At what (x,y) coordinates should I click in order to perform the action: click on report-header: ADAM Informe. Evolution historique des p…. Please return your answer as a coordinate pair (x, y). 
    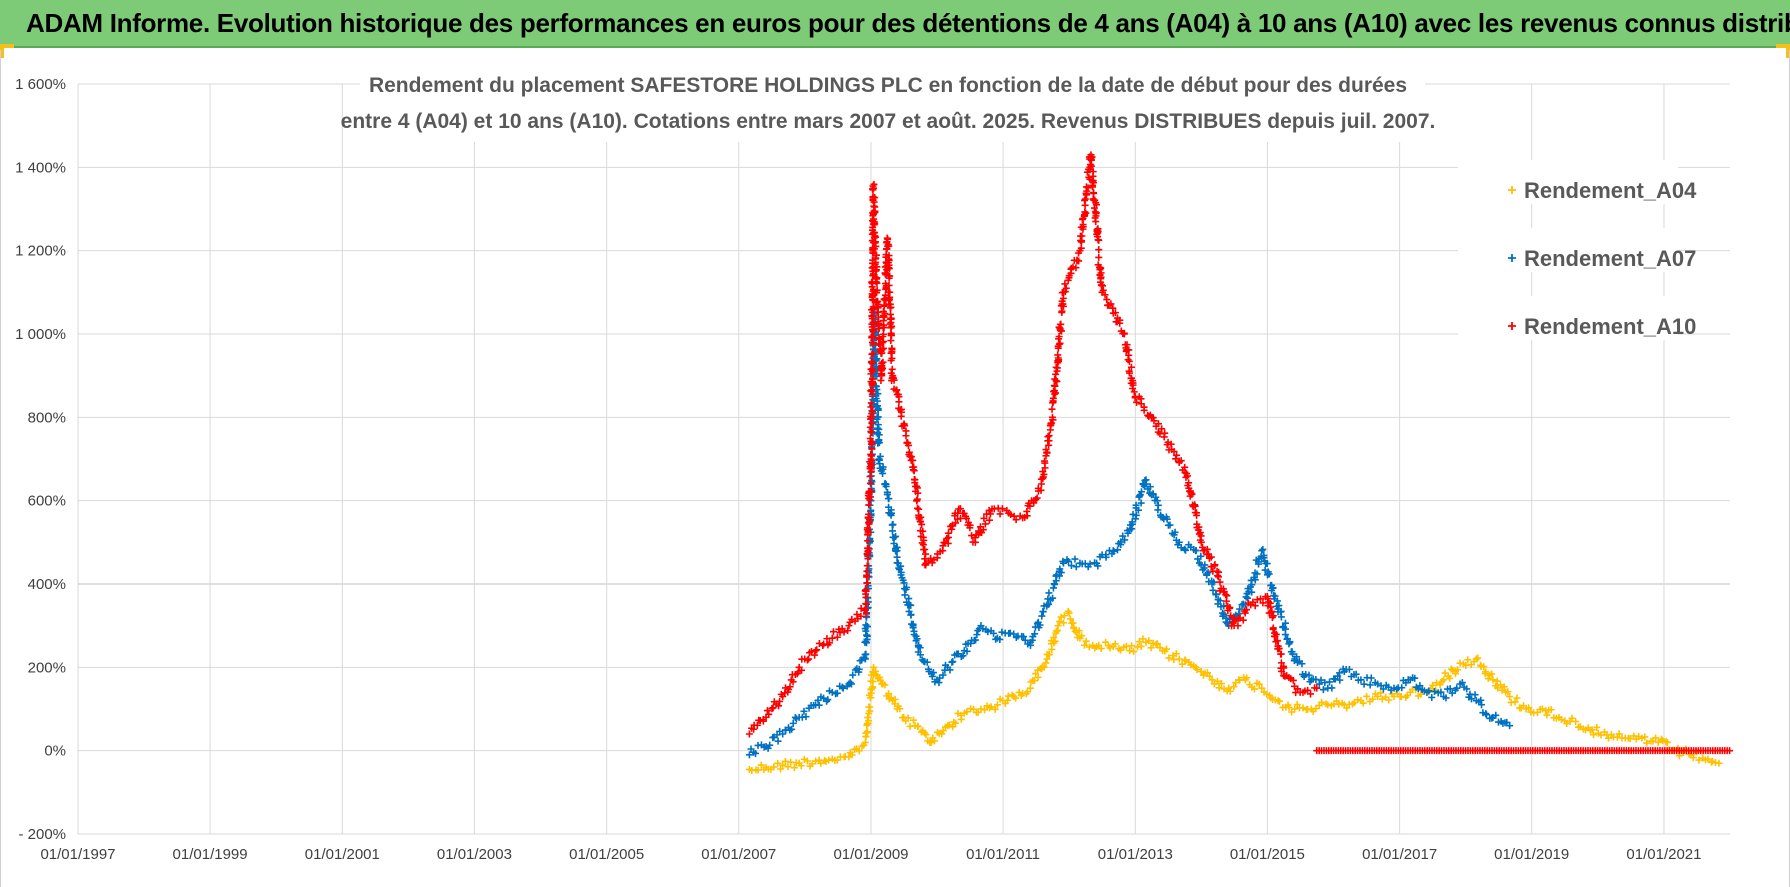
    Looking at the image, I should click on (895, 24).